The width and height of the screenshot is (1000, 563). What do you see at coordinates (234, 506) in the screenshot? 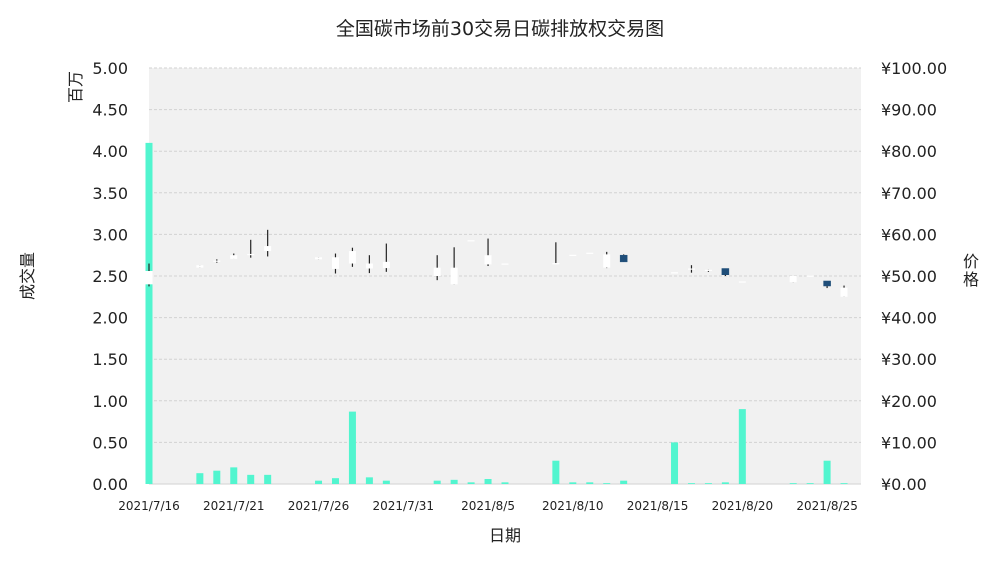
I see `x-tick-label: 2021/7/21` at bounding box center [234, 506].